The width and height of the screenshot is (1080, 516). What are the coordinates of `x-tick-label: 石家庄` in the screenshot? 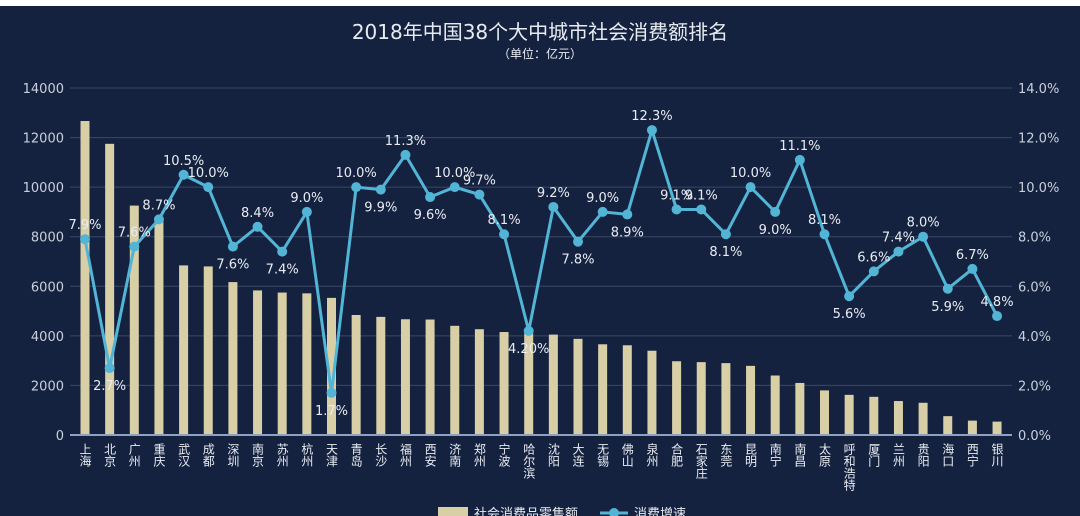 It's located at (701, 461).